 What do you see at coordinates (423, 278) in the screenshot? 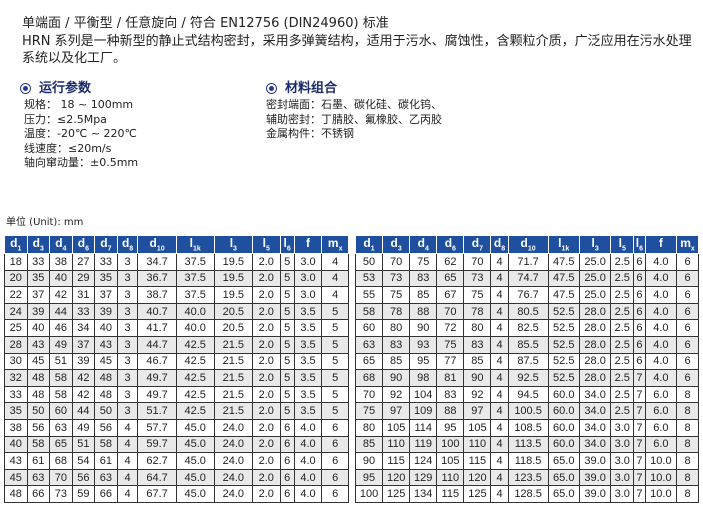
I see `table-cell: 83` at bounding box center [423, 278].